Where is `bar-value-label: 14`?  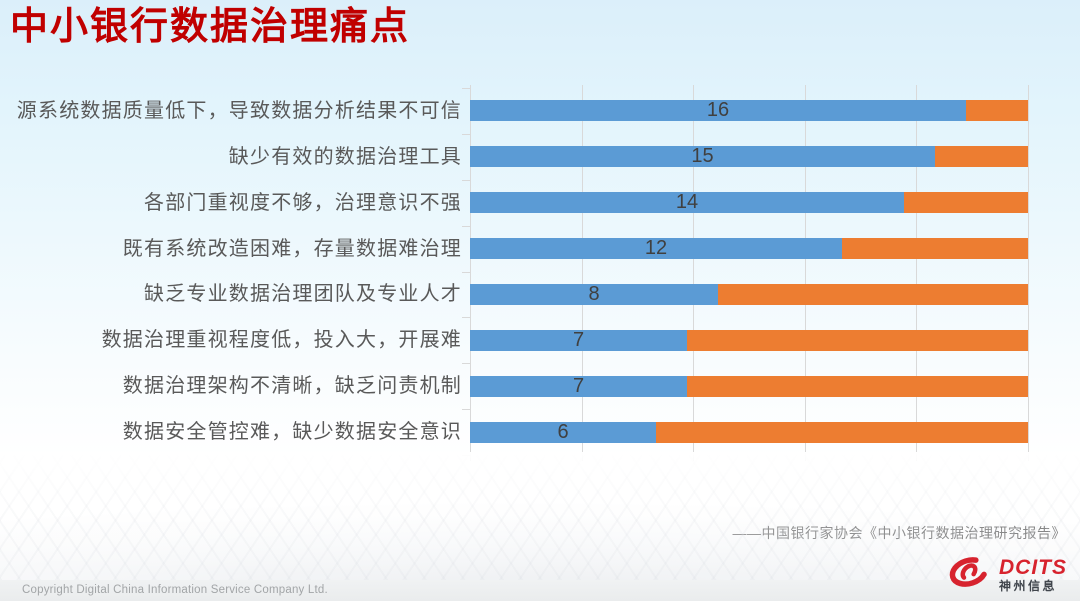
bar-value-label: 14 is located at coordinates (687, 202).